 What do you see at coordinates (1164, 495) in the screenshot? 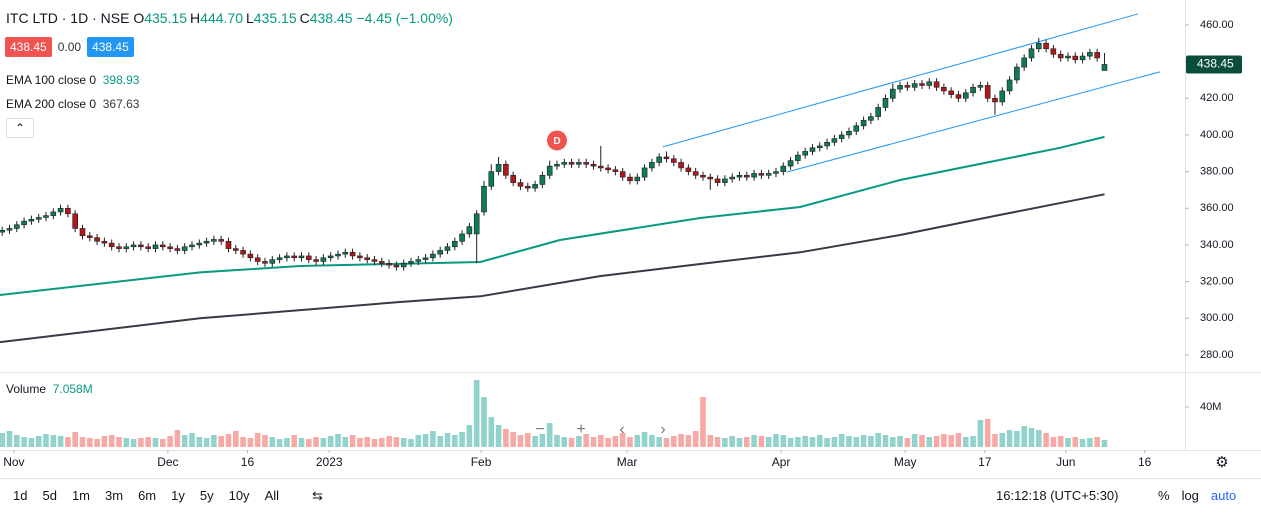
I see `option-button: %` at bounding box center [1164, 495].